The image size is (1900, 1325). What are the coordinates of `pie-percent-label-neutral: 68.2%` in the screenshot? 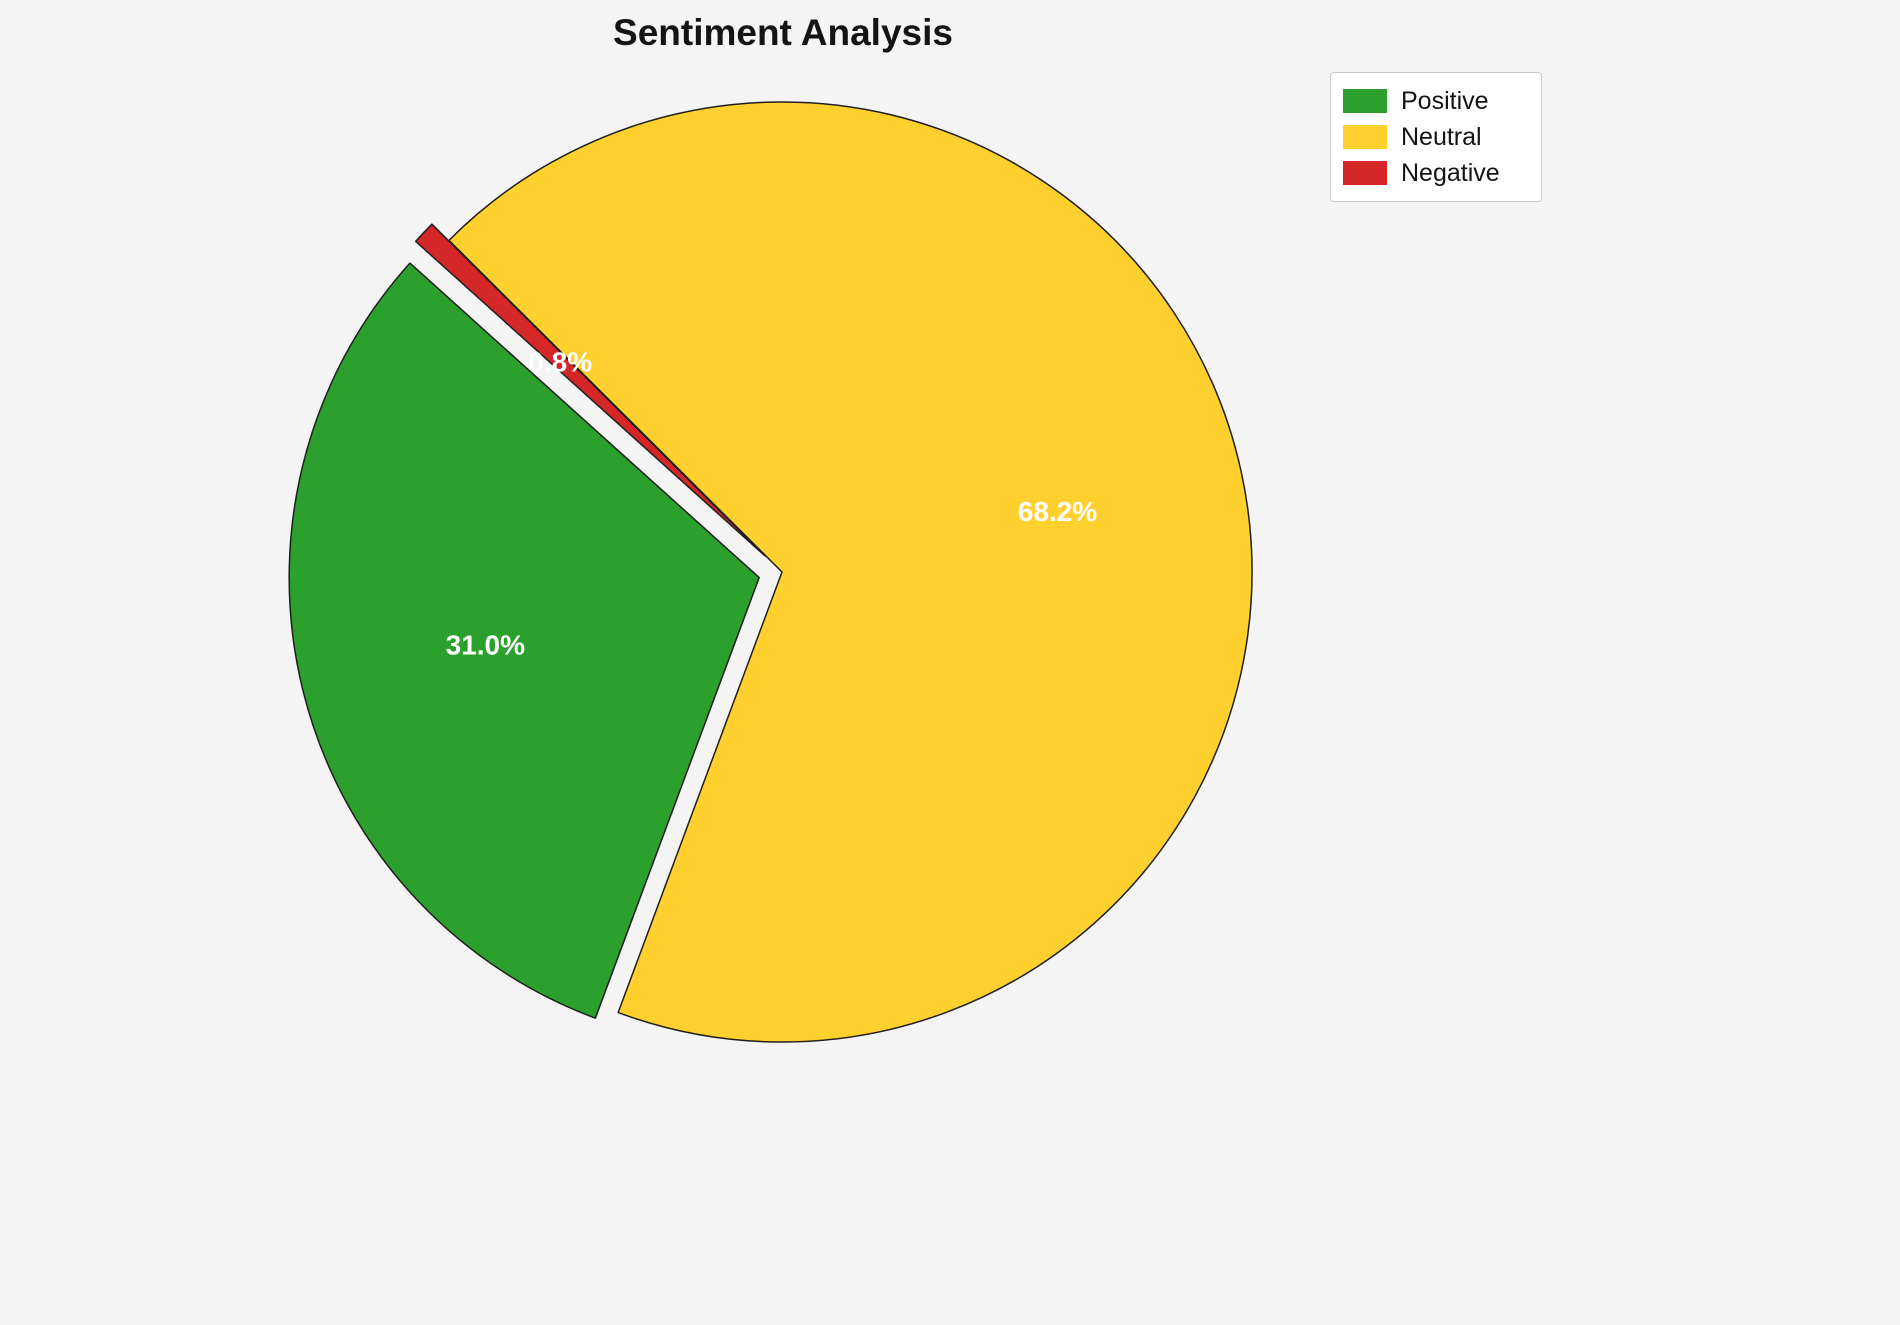 It's located at (1057, 511).